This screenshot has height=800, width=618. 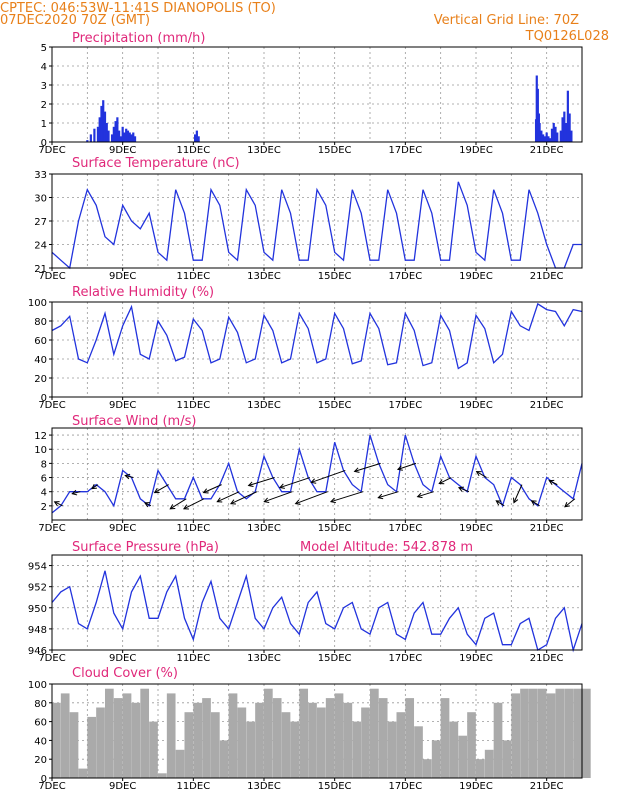 What do you see at coordinates (317, 474) in the screenshot?
I see `wind-frame` at bounding box center [317, 474].